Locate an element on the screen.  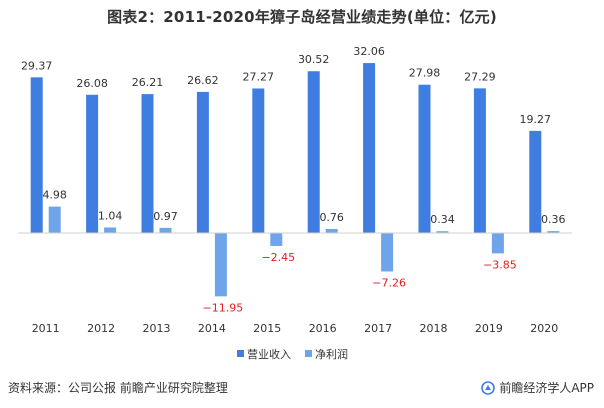
x-tick-2011: 2011 is located at coordinates (46, 328).